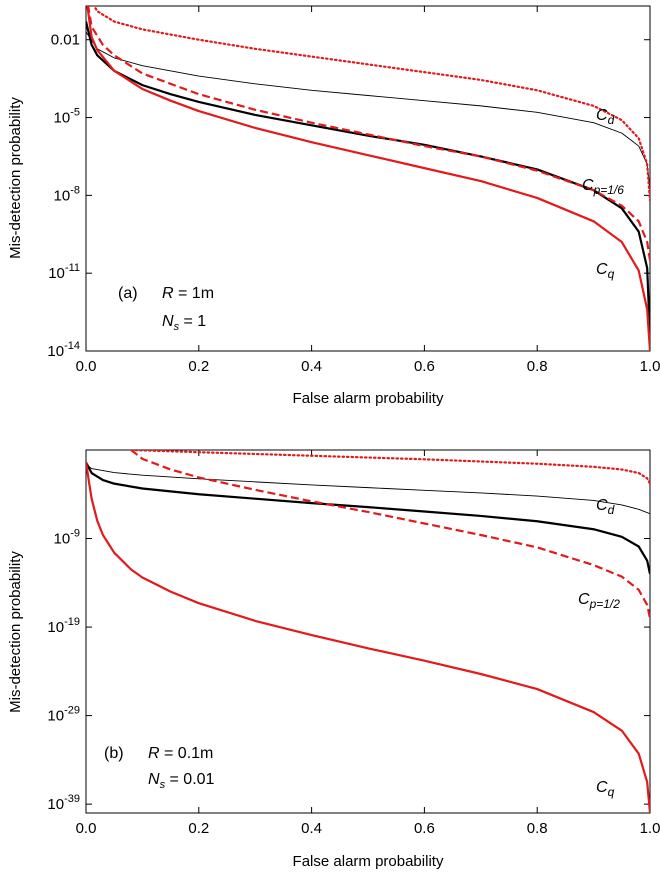  What do you see at coordinates (390, 467) in the screenshot?
I see `panel-b-series-2-line` at bounding box center [390, 467].